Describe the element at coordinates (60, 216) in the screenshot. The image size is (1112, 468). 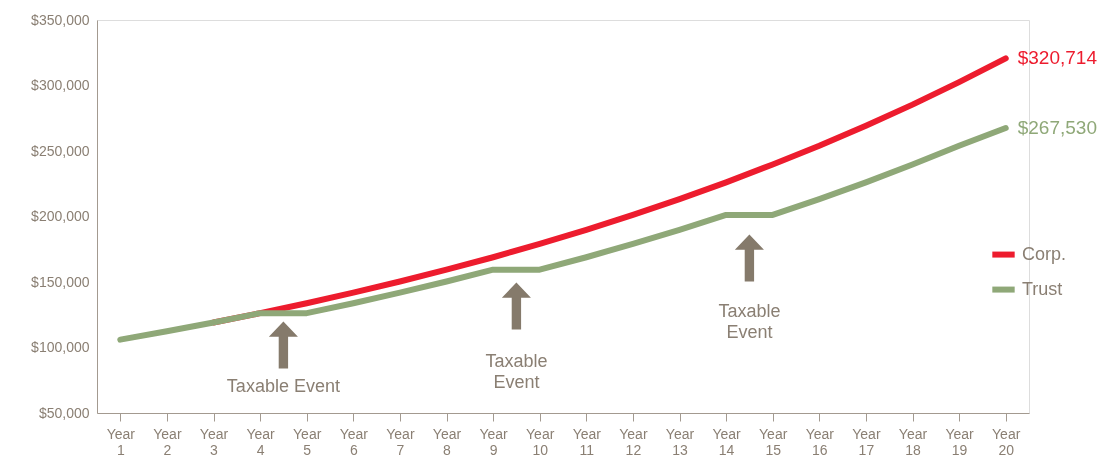
I see `y-tick-label: $200,000` at that location.